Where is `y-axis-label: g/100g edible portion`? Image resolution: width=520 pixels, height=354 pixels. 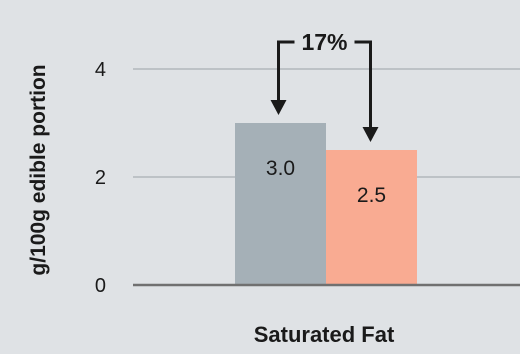 y-axis-label: g/100g edible portion is located at coordinates (38, 169).